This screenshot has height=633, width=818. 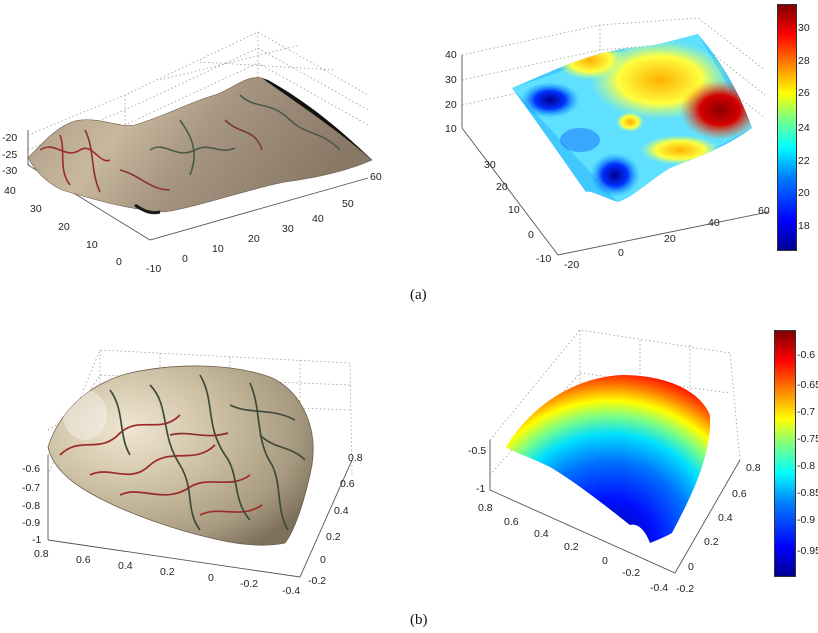 What do you see at coordinates (718, 528) in the screenshot?
I see `y-ticks-b-right: -0.2 0 0.2 0.4 0.6 0.8` at bounding box center [718, 528].